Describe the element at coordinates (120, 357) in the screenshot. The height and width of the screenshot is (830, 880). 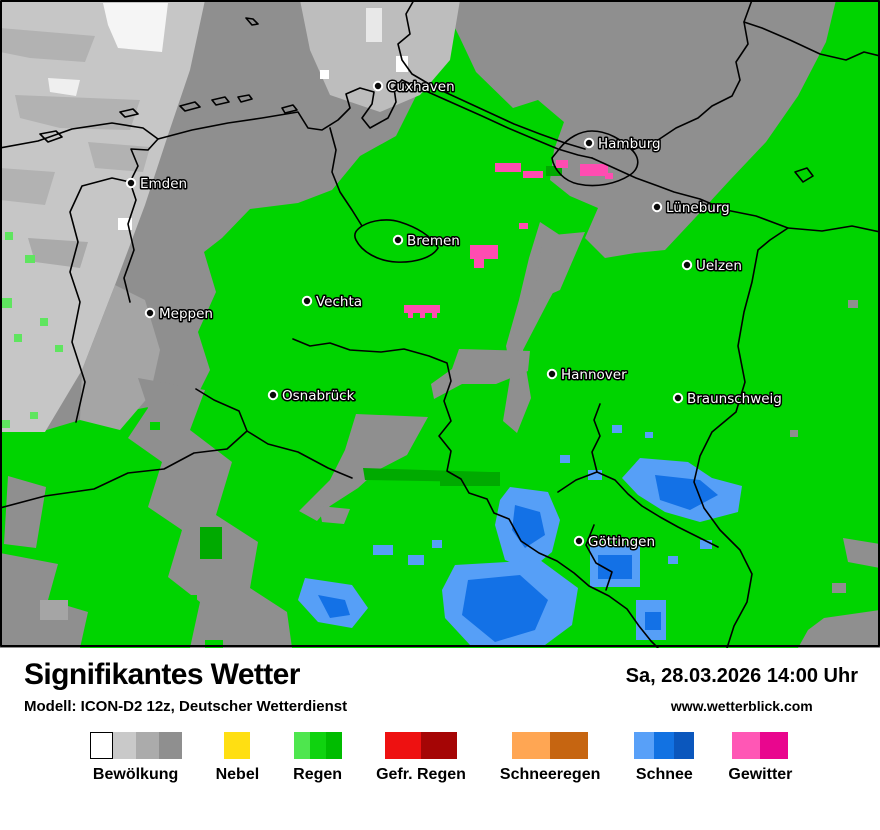
I see `cloud-mid-left` at that location.